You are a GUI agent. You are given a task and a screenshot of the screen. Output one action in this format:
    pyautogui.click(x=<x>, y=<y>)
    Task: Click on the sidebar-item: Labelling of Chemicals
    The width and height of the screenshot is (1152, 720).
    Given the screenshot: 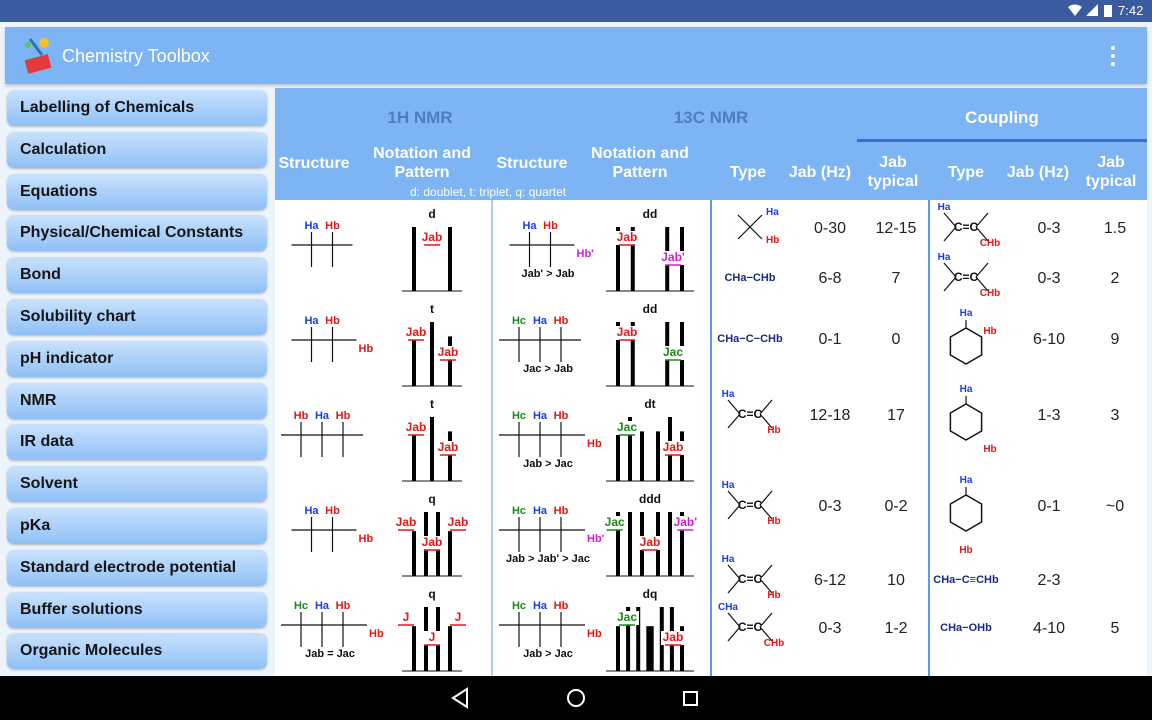 What is the action you would take?
    pyautogui.click(x=137, y=108)
    